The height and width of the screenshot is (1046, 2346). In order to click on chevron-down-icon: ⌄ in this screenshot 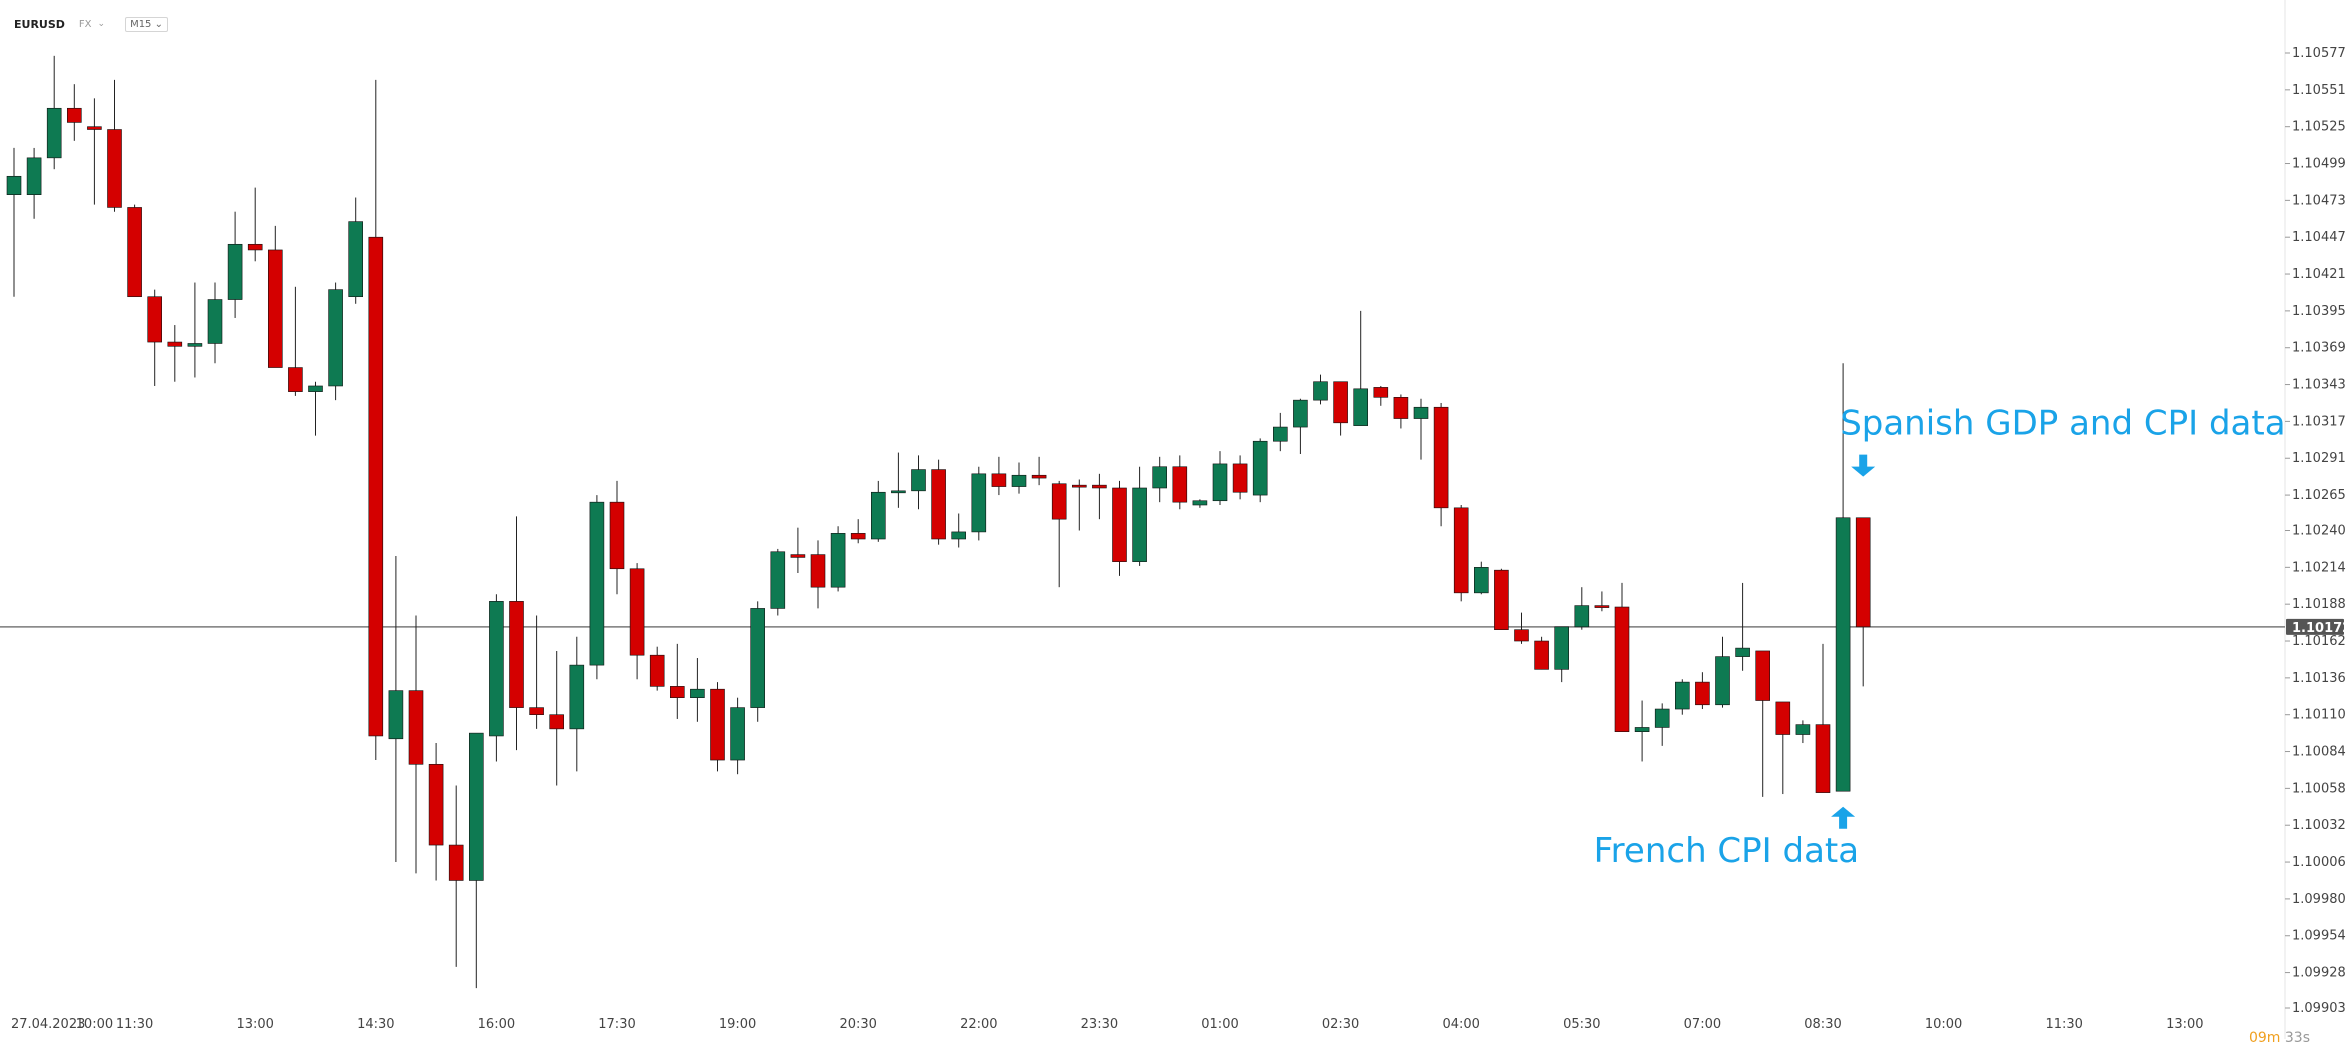, I will do `click(101, 24)`.